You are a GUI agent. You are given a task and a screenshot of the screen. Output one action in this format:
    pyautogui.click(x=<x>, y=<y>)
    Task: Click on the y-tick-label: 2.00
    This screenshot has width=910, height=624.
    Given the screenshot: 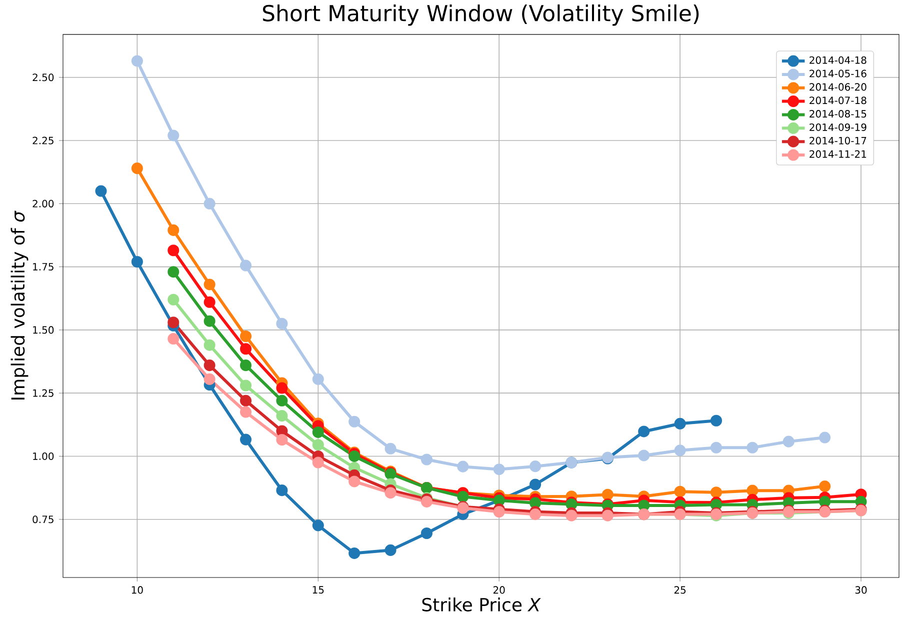 What is the action you would take?
    pyautogui.click(x=43, y=204)
    